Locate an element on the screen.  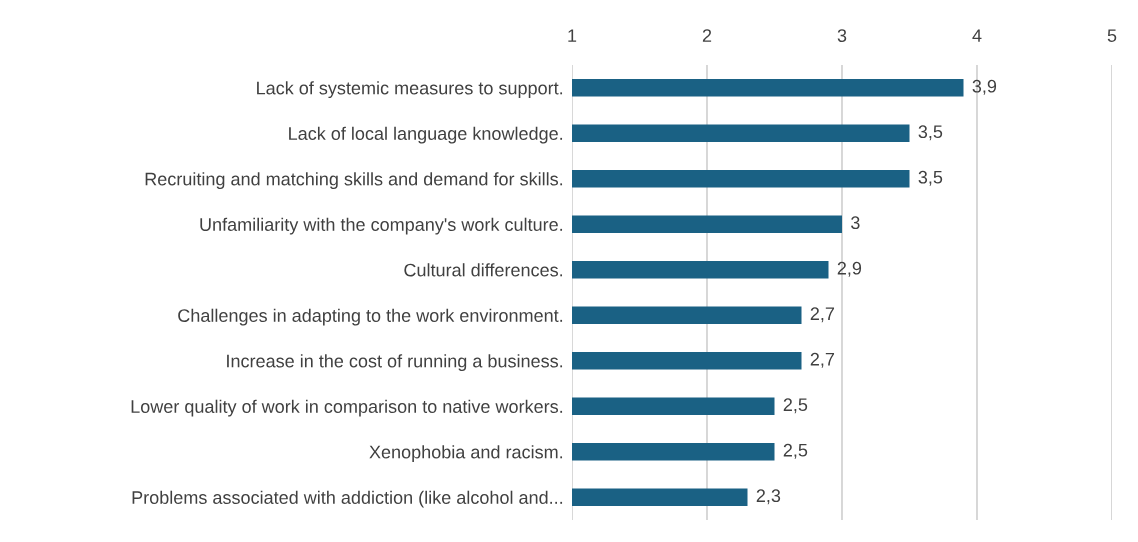
y-tick-label: Lack of local language knowledge. is located at coordinates (426, 135).